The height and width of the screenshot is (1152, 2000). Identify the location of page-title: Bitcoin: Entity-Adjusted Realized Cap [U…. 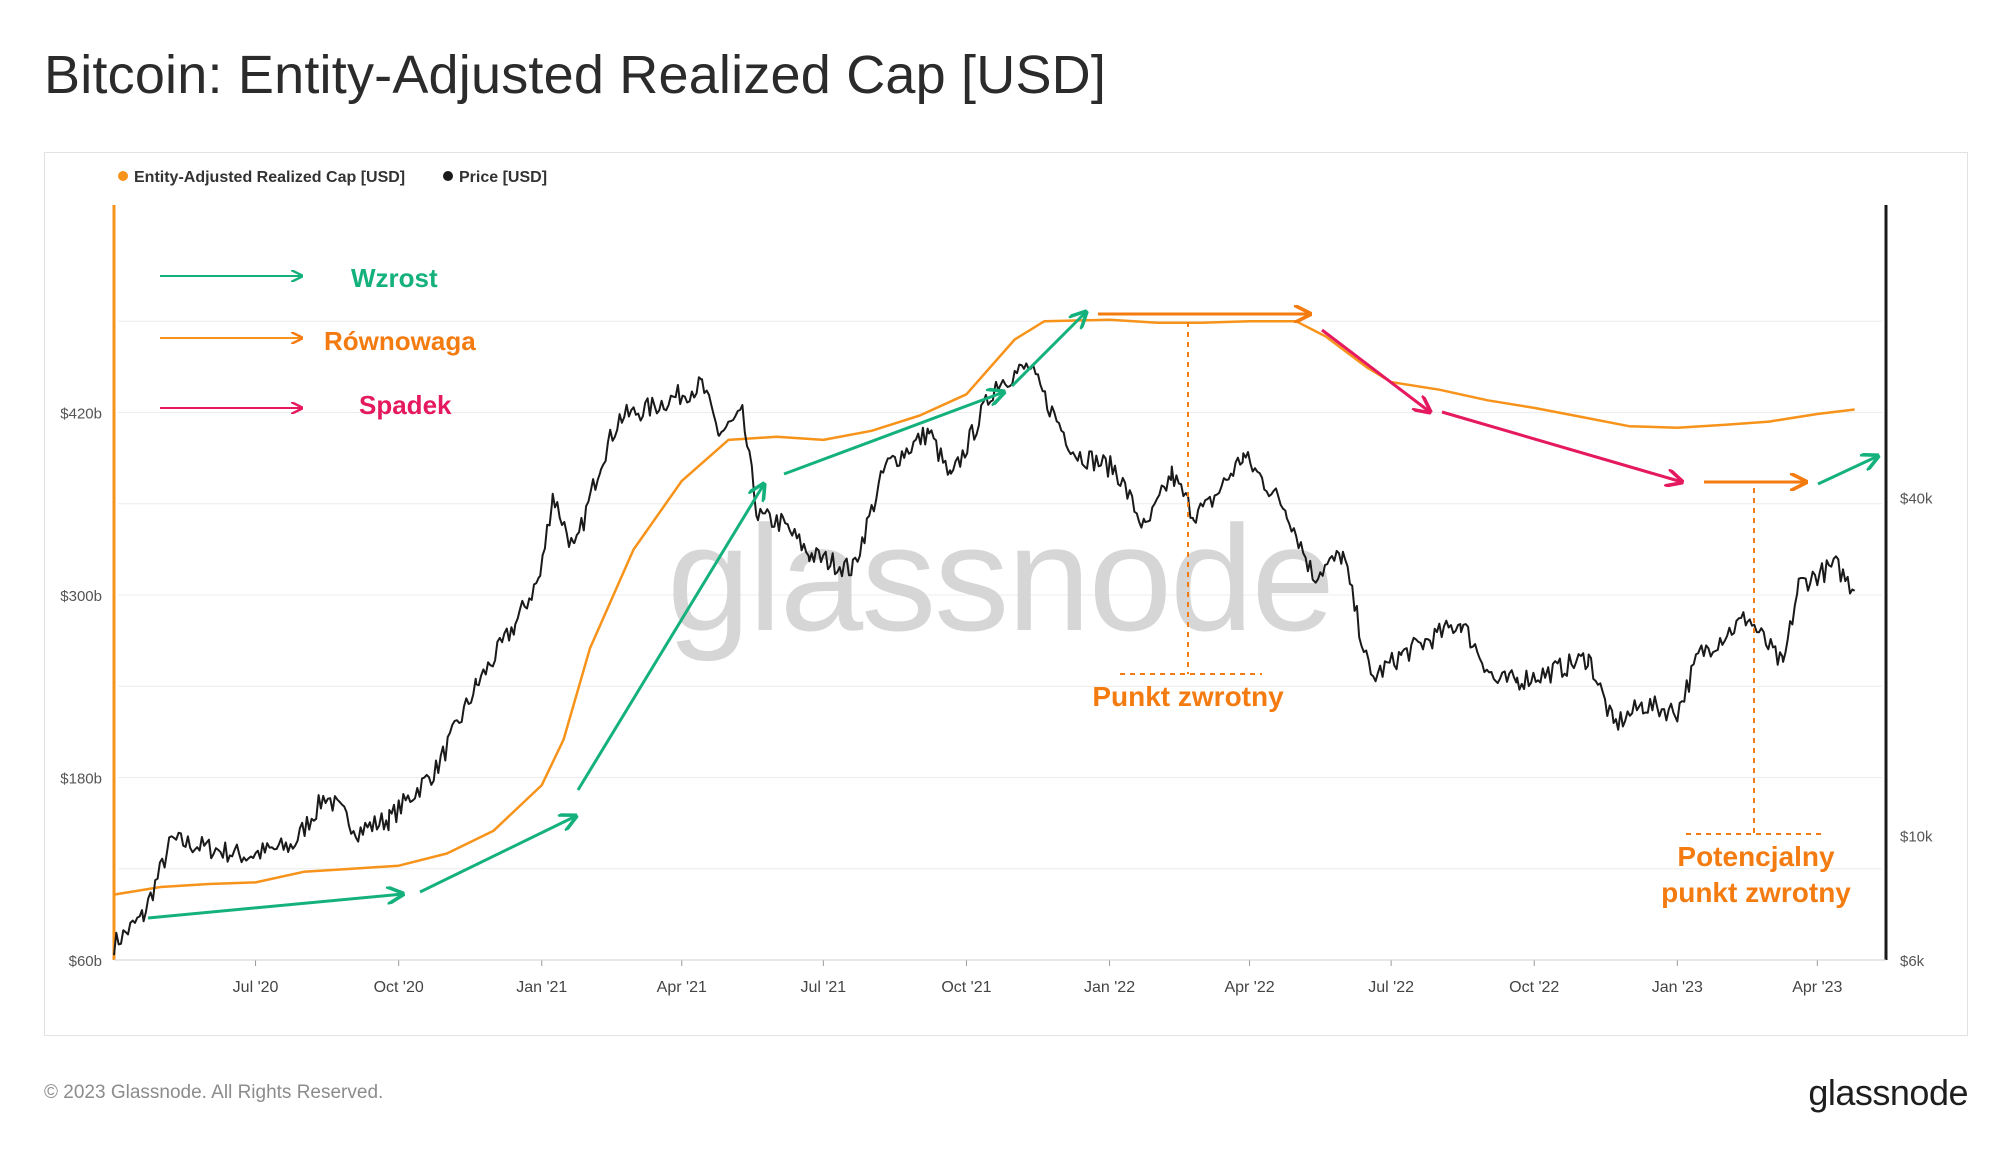
(575, 75).